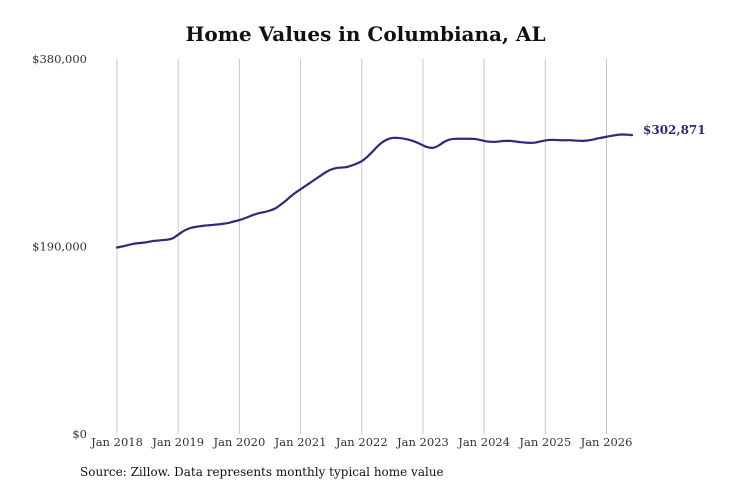  I want to click on y-axis-ticks: $0 $190,000 $380,000, so click(59, 246).